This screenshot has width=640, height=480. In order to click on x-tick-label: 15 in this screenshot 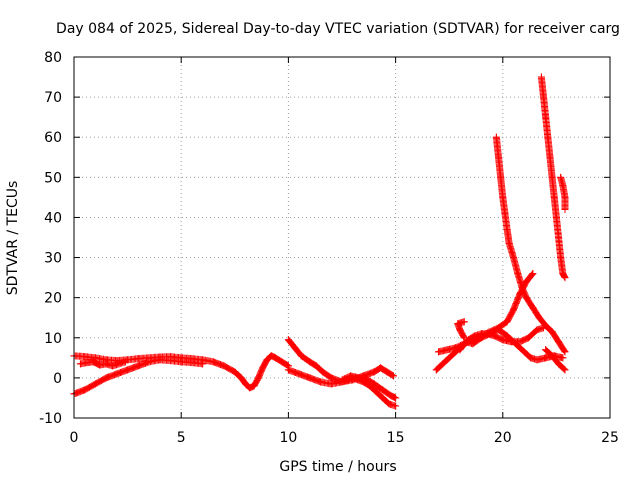, I will do `click(396, 438)`.